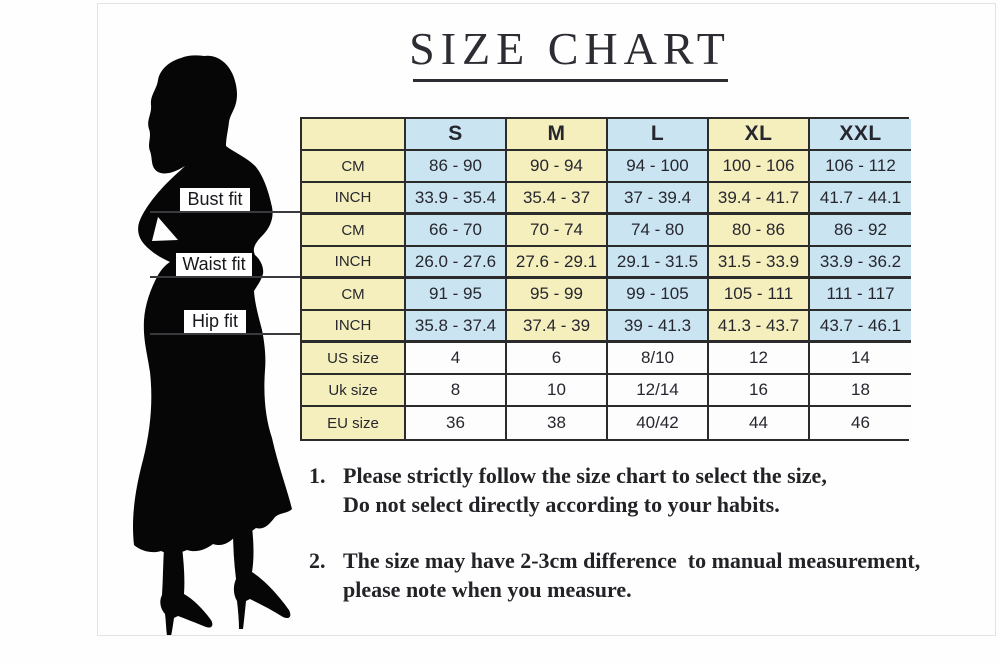 The image size is (1000, 663). I want to click on page-title: SIZE CHART, so click(570, 48).